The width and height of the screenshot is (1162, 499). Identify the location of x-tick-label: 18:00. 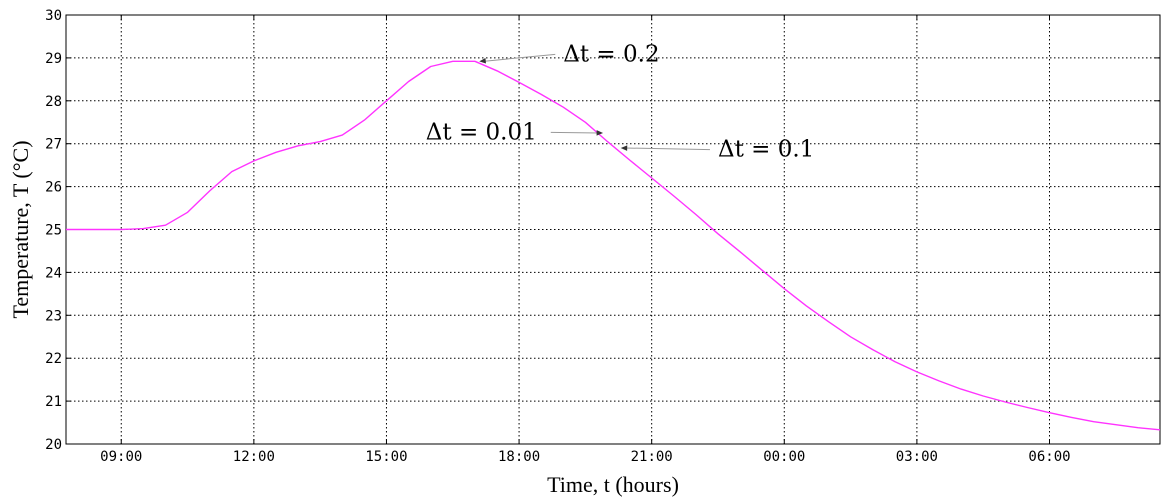
(519, 457).